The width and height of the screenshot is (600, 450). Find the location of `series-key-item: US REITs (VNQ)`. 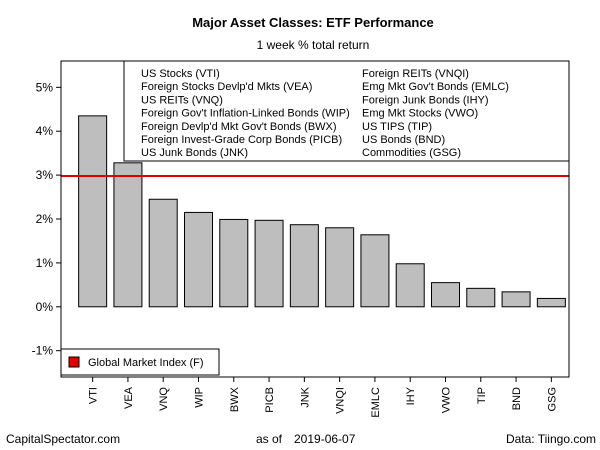

series-key-item: US REITs (VNQ) is located at coordinates (182, 100).